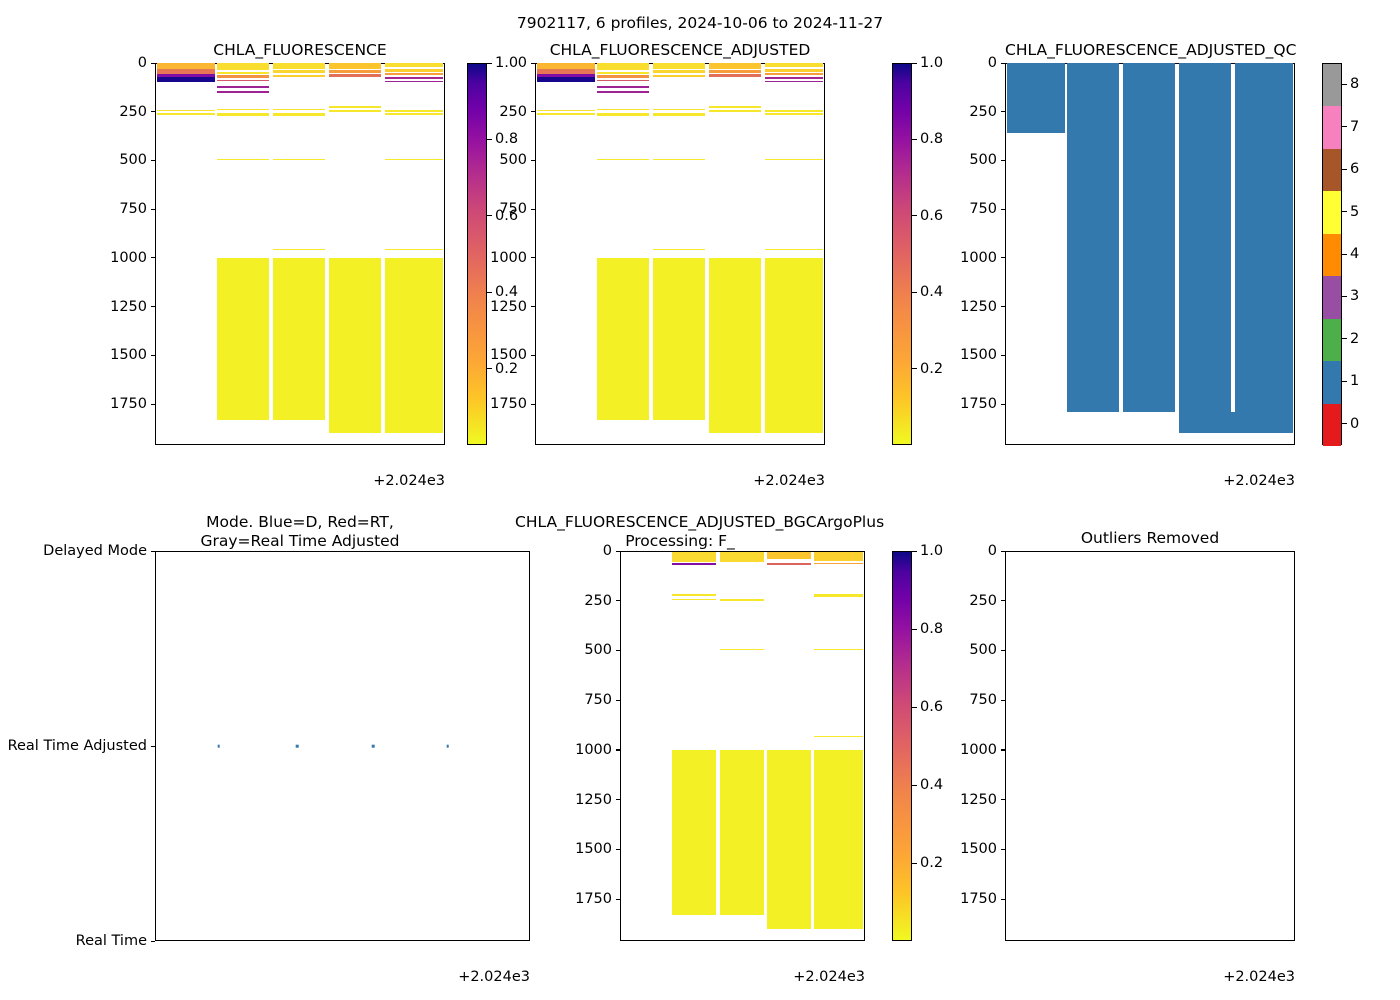 This screenshot has width=1400, height=1000. I want to click on qc-block, so click(1093, 237).